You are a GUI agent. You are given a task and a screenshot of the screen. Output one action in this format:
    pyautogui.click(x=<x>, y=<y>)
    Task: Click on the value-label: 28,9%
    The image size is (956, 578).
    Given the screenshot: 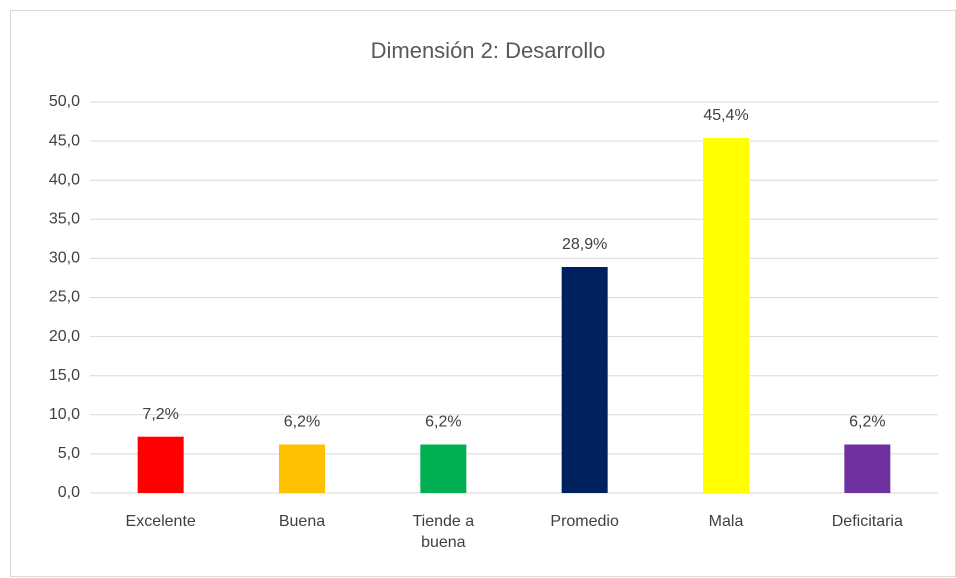 What is the action you would take?
    pyautogui.click(x=584, y=244)
    